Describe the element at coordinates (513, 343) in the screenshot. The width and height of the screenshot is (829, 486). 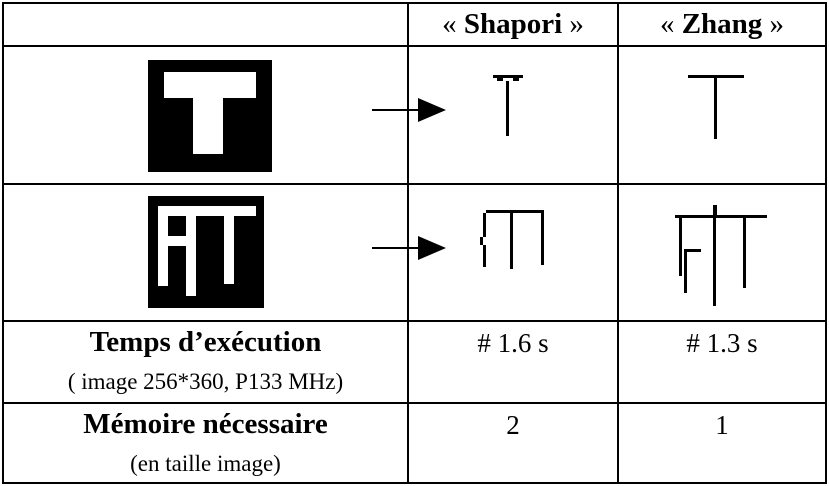
I see `execution-time-shapori: # 1.6 s` at that location.